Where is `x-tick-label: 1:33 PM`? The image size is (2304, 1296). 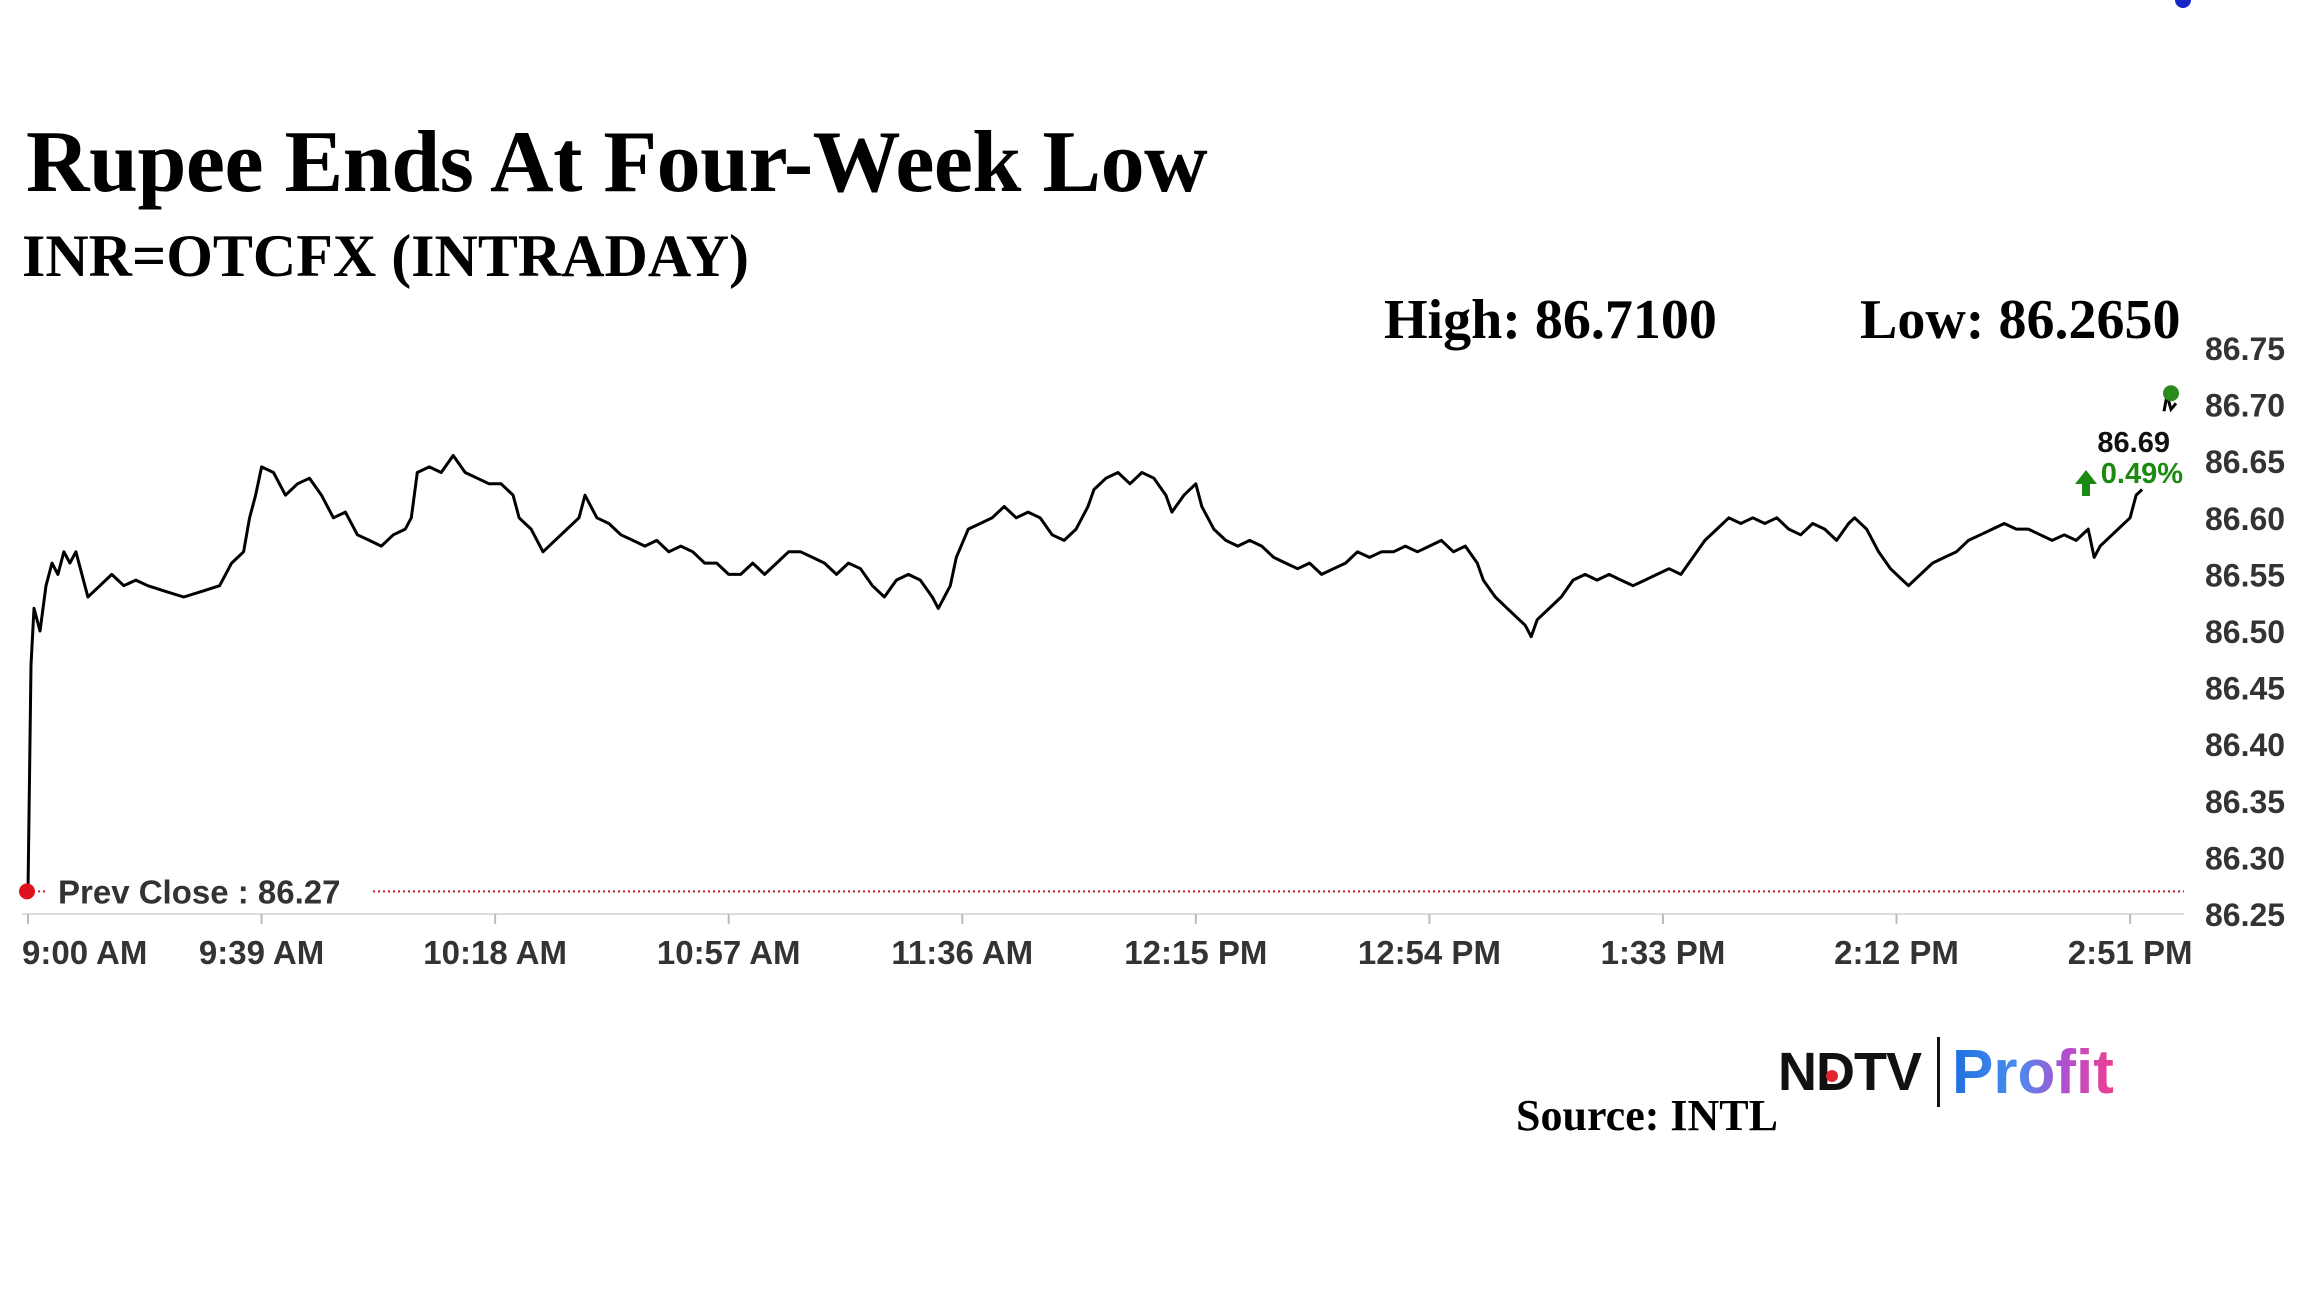 x-tick-label: 1:33 PM is located at coordinates (1663, 952).